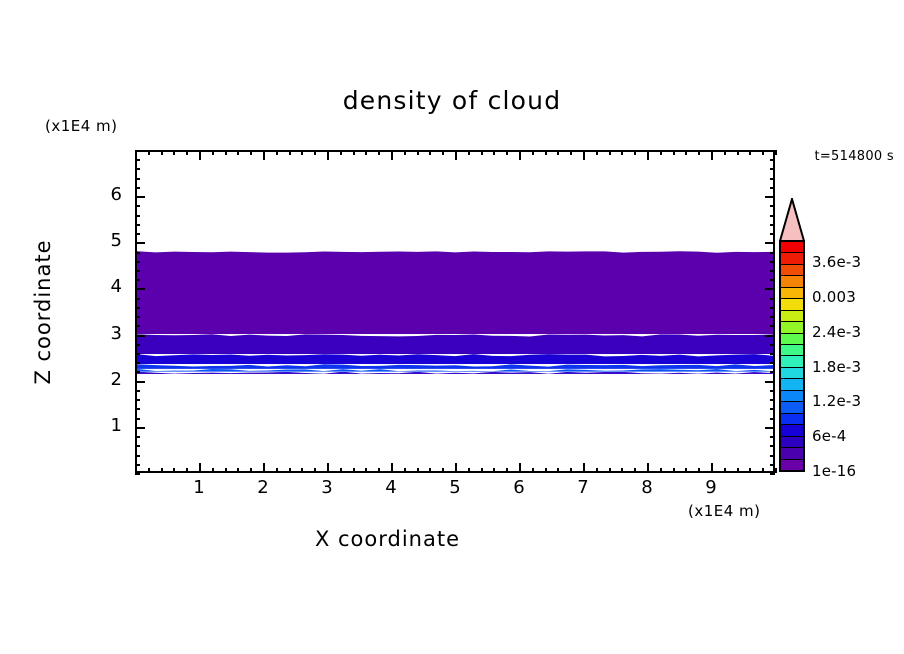  Describe the element at coordinates (711, 487) in the screenshot. I see `x-tick-label: 9` at that location.